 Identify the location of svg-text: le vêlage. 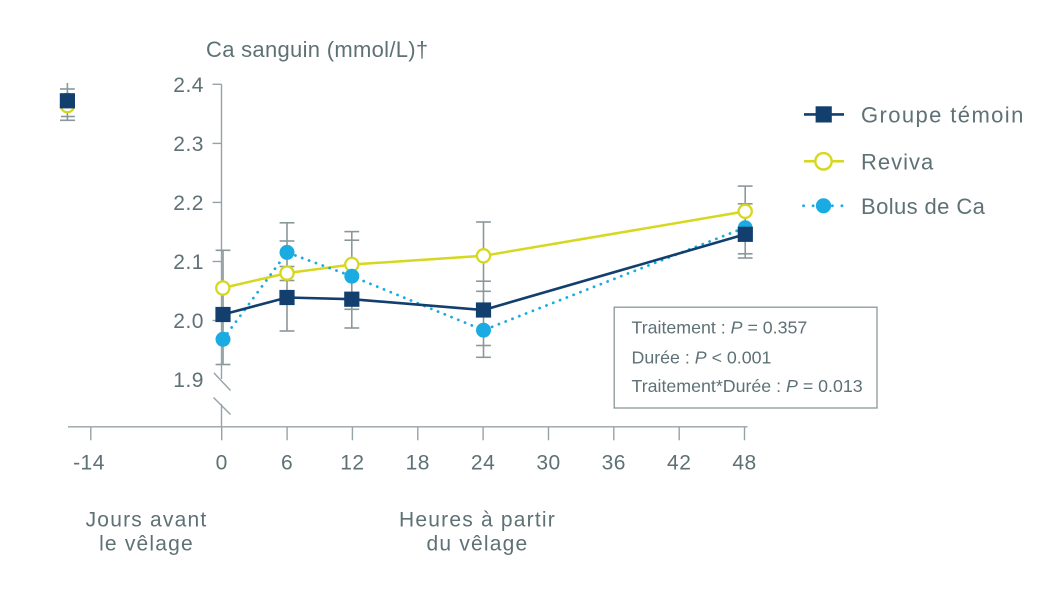
(146, 544).